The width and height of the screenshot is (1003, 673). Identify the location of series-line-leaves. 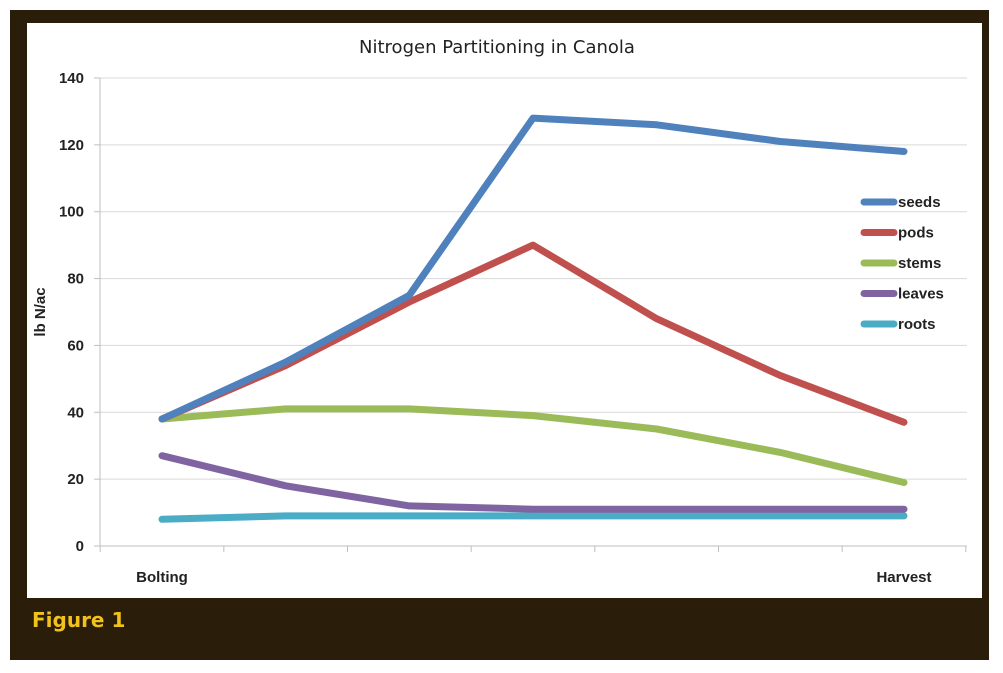
(533, 482).